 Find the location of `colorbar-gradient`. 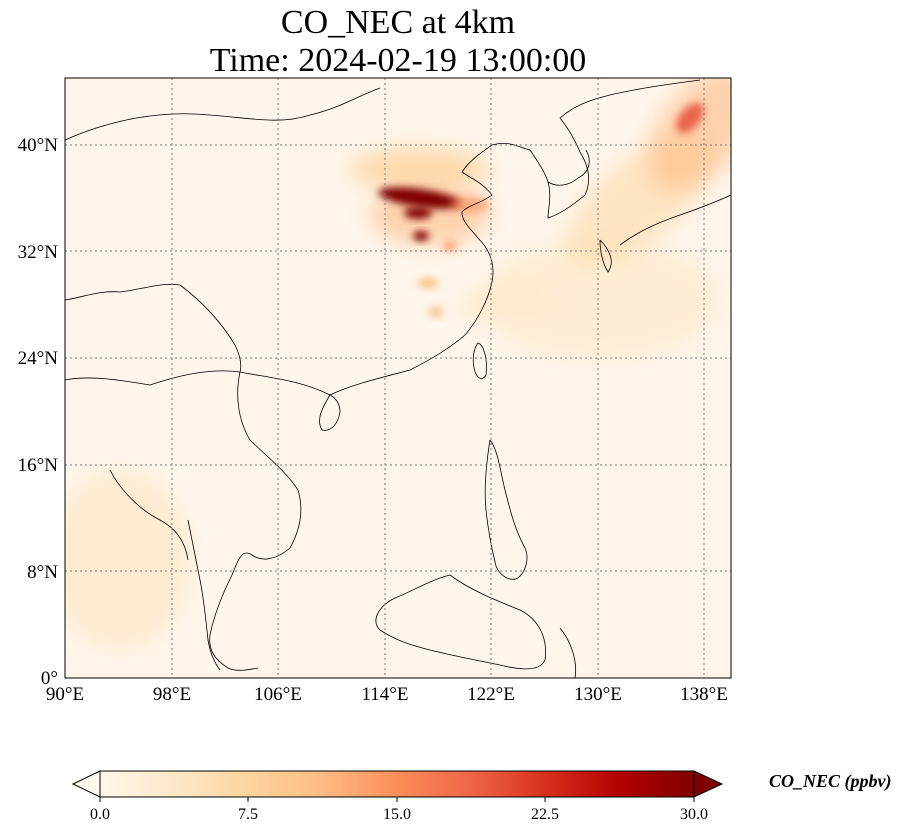

colorbar-gradient is located at coordinates (397, 784).